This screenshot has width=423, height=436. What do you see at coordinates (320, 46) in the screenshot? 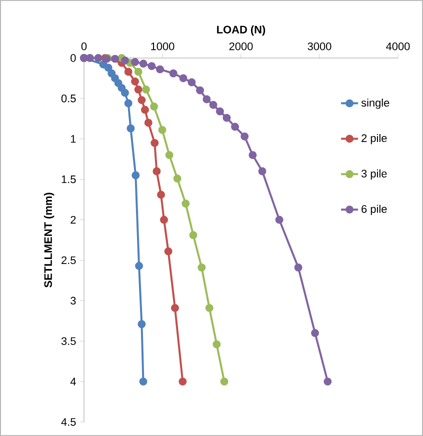
I see `x-tick-label: 3000` at bounding box center [320, 46].